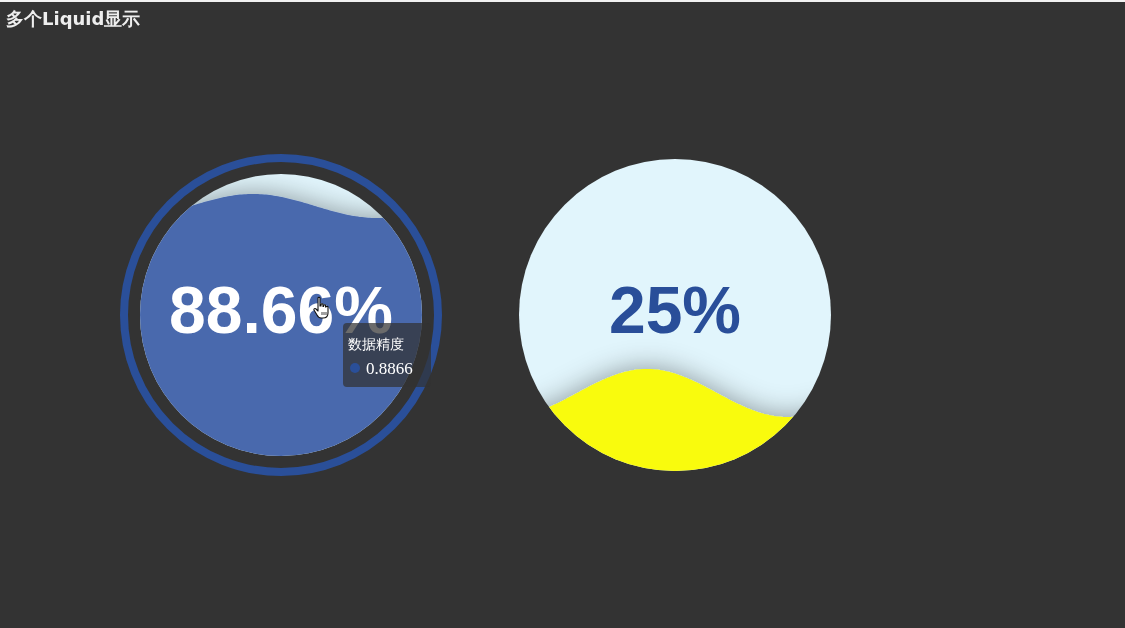 Image resolution: width=1125 pixels, height=628 pixels. What do you see at coordinates (376, 344) in the screenshot?
I see `text: 数据精度` at bounding box center [376, 344].